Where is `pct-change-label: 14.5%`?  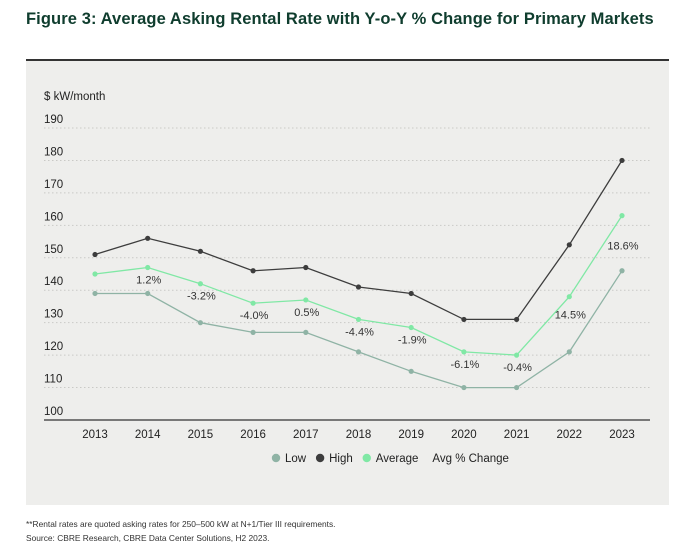
pct-change-label: 14.5% is located at coordinates (570, 316).